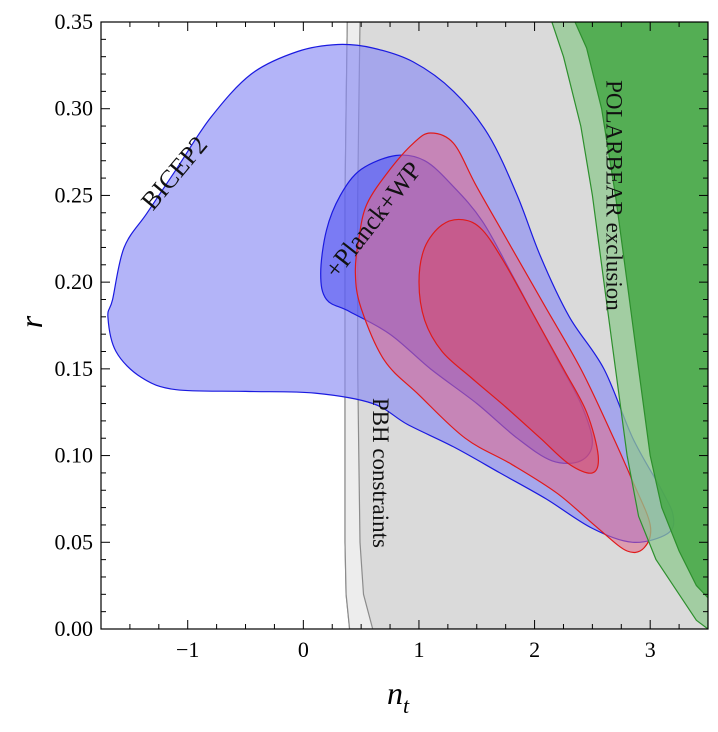  Describe the element at coordinates (614, 195) in the screenshot. I see `annotation-polarbear: POLARBEAR exclusion` at that location.